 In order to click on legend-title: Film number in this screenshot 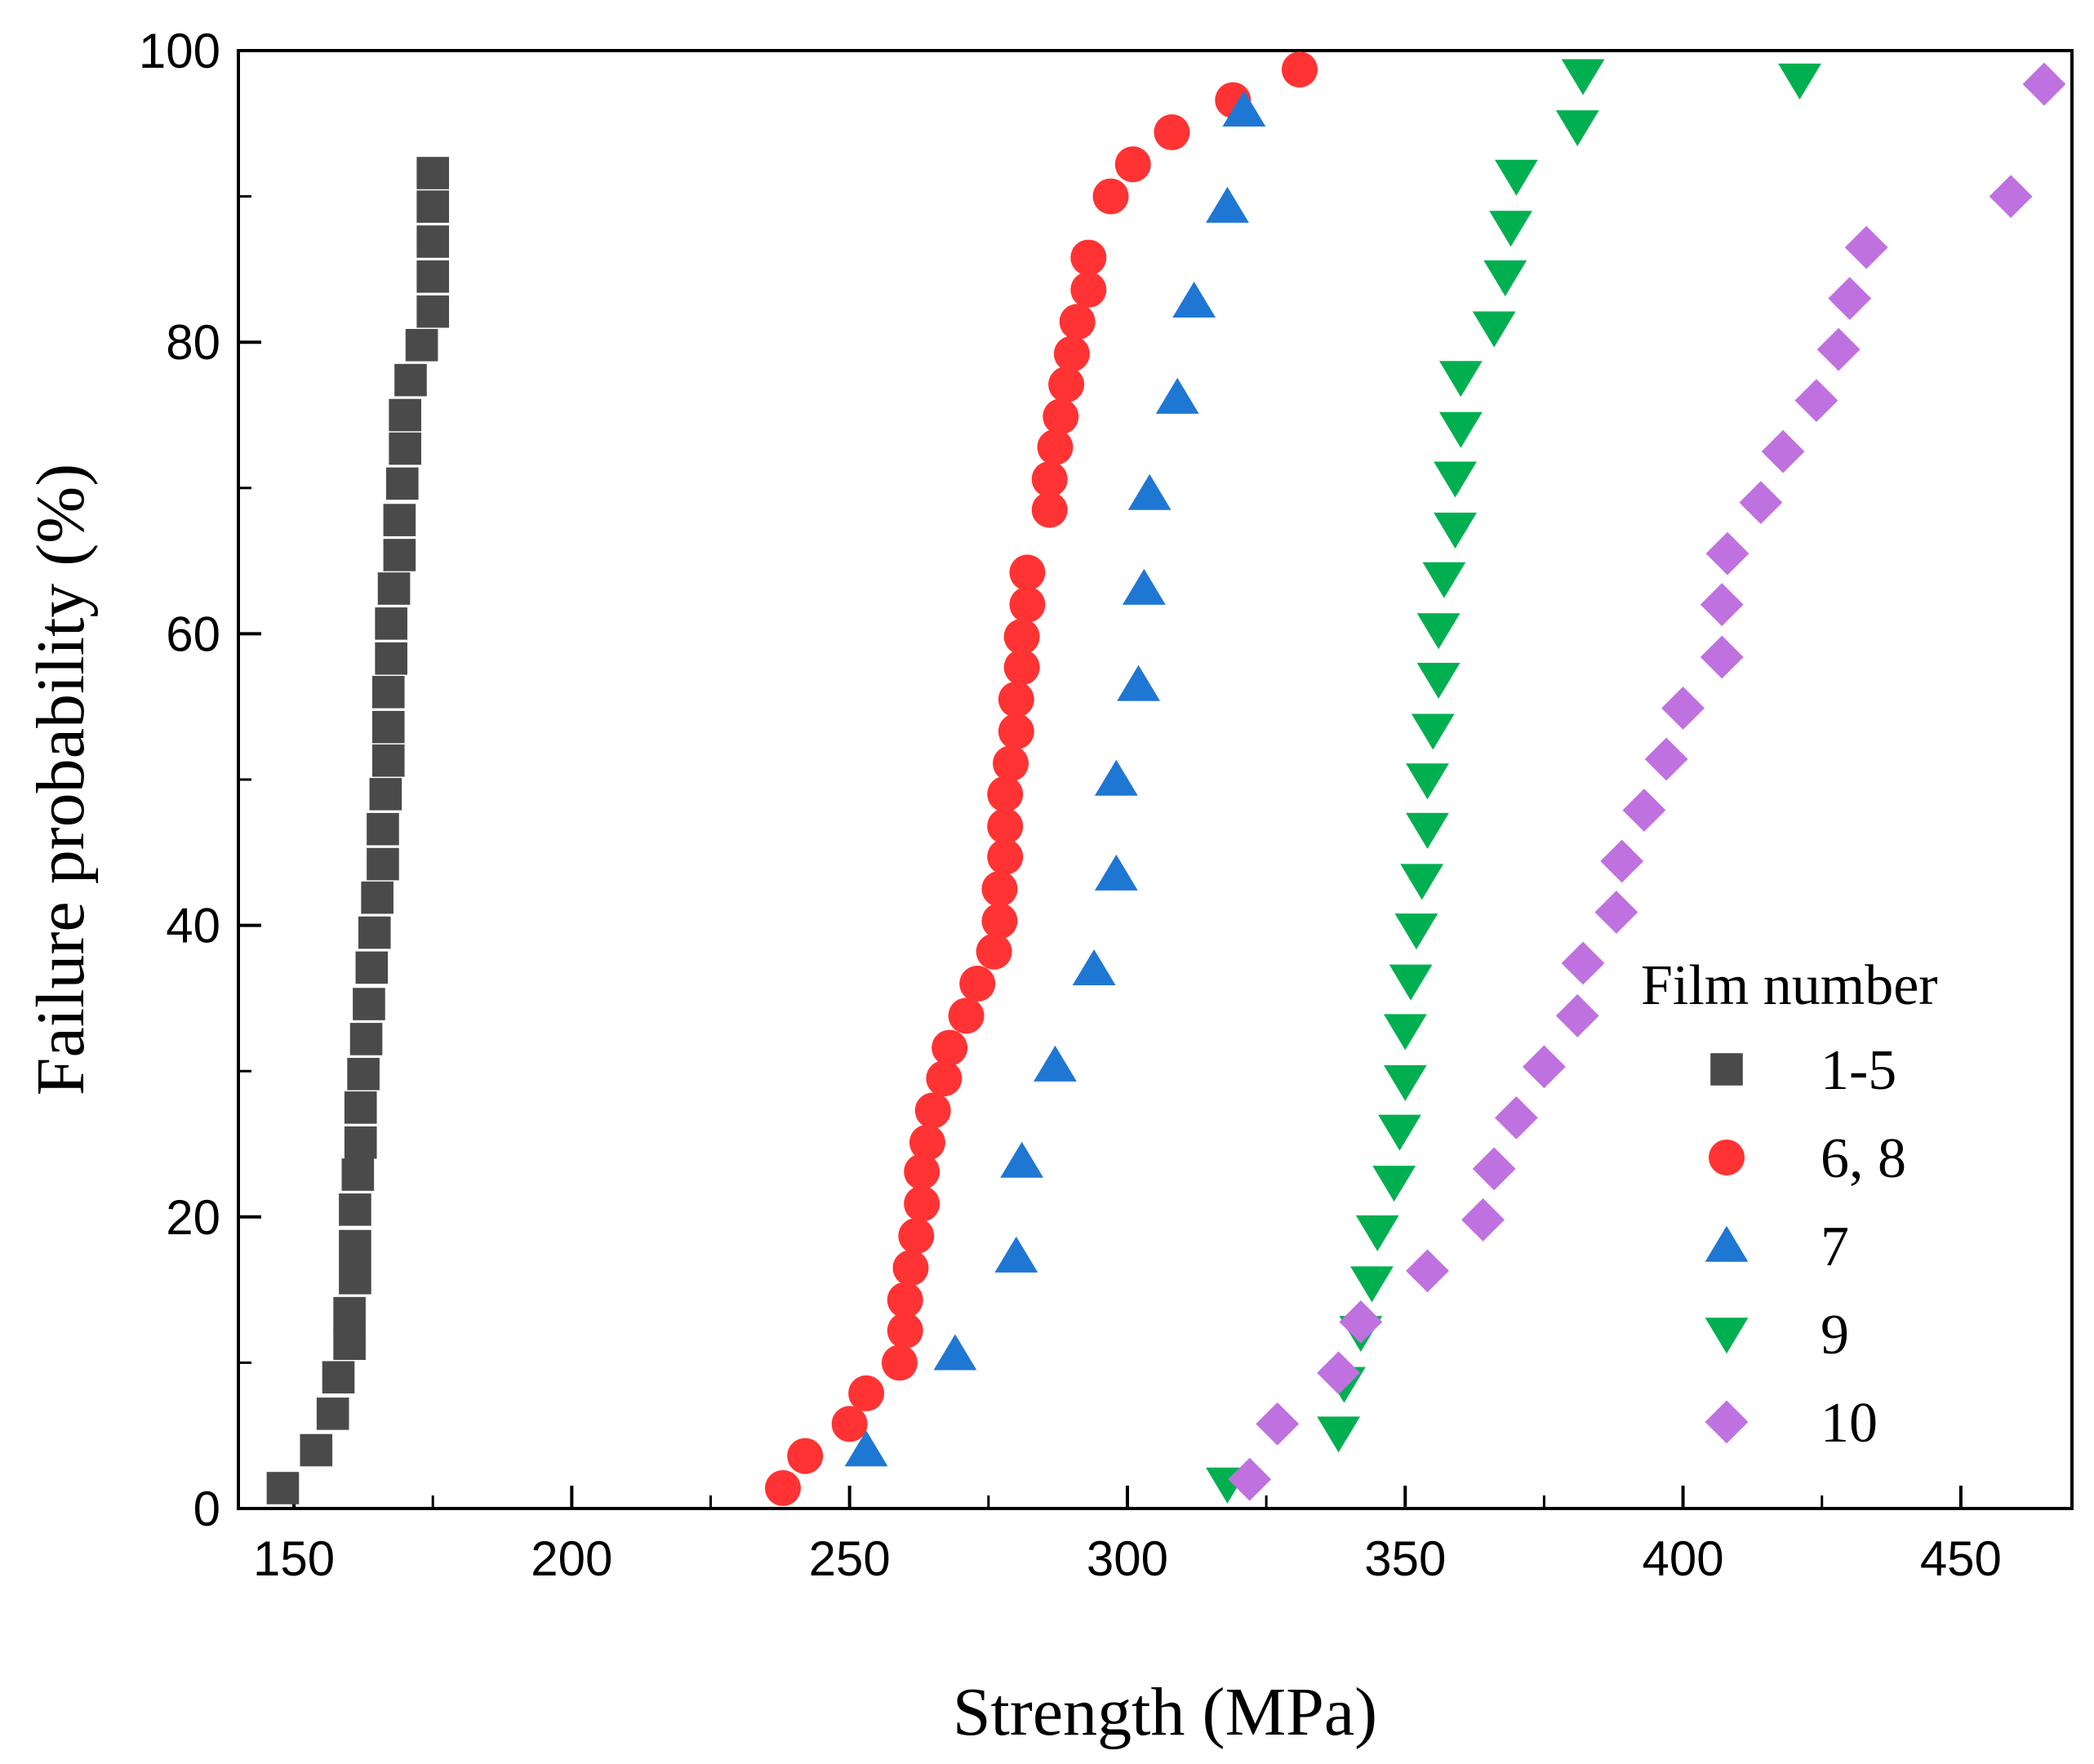, I will do `click(1790, 985)`.